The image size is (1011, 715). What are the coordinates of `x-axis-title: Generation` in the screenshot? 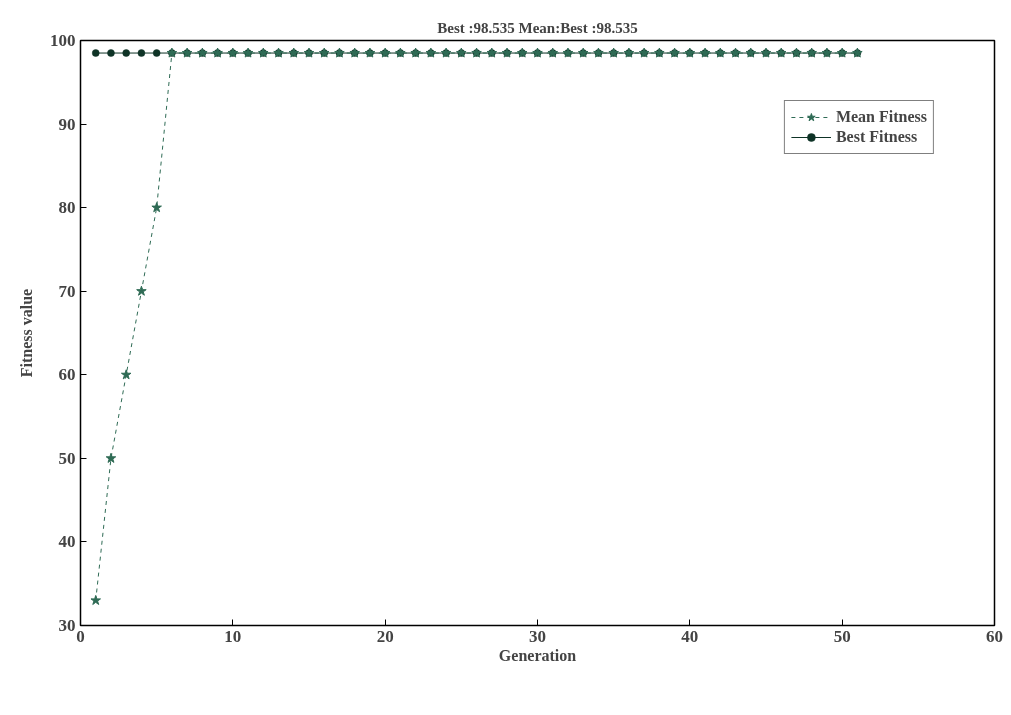 It's located at (537, 655).